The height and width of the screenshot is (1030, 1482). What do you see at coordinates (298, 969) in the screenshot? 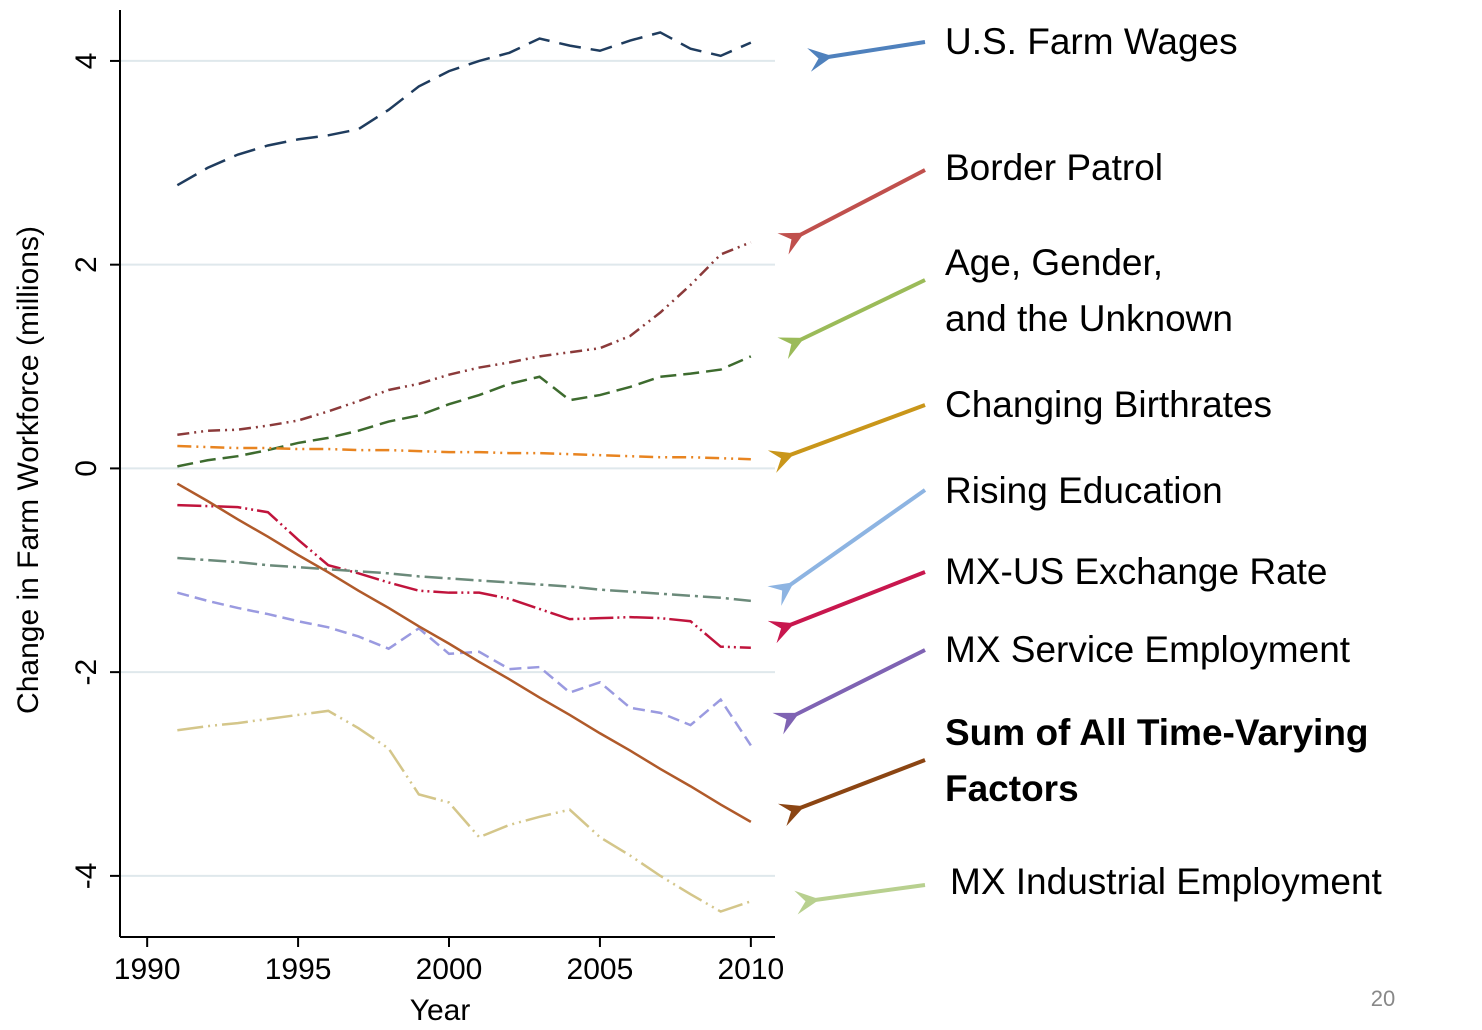
I see `x-tick-label: 1995` at bounding box center [298, 969].